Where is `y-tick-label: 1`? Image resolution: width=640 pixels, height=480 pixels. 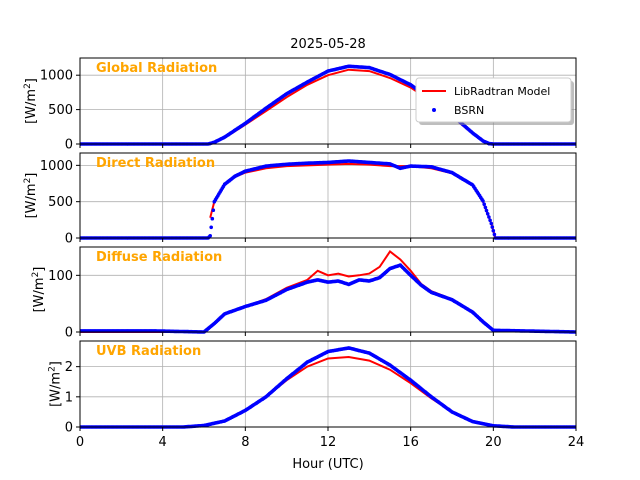 y-tick-label: 1 is located at coordinates (69, 397).